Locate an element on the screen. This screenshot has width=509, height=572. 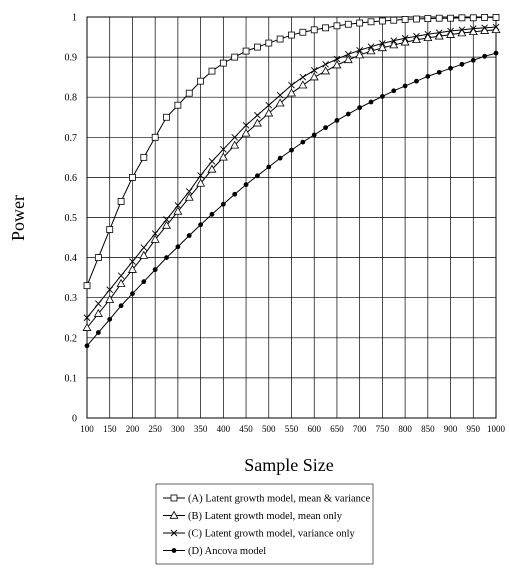
y-tick-label: 0.5 is located at coordinates (71, 218).